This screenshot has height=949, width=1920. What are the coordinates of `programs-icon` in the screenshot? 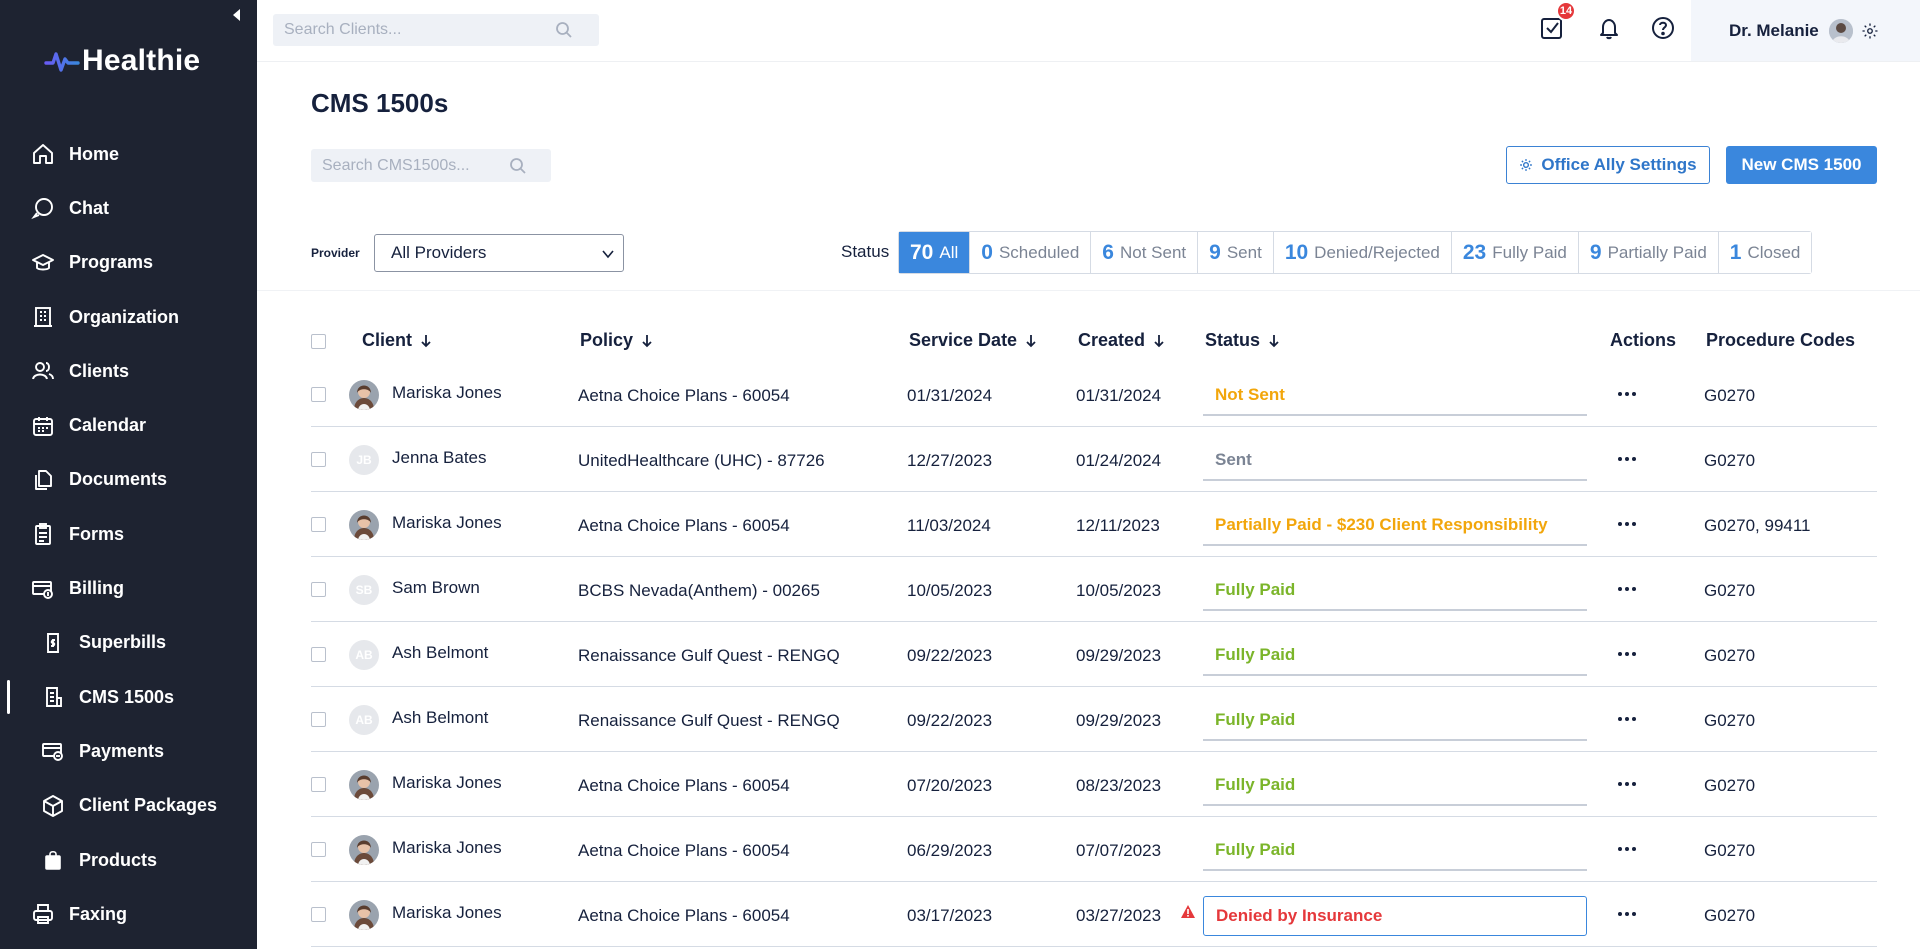 It's located at (43, 263).